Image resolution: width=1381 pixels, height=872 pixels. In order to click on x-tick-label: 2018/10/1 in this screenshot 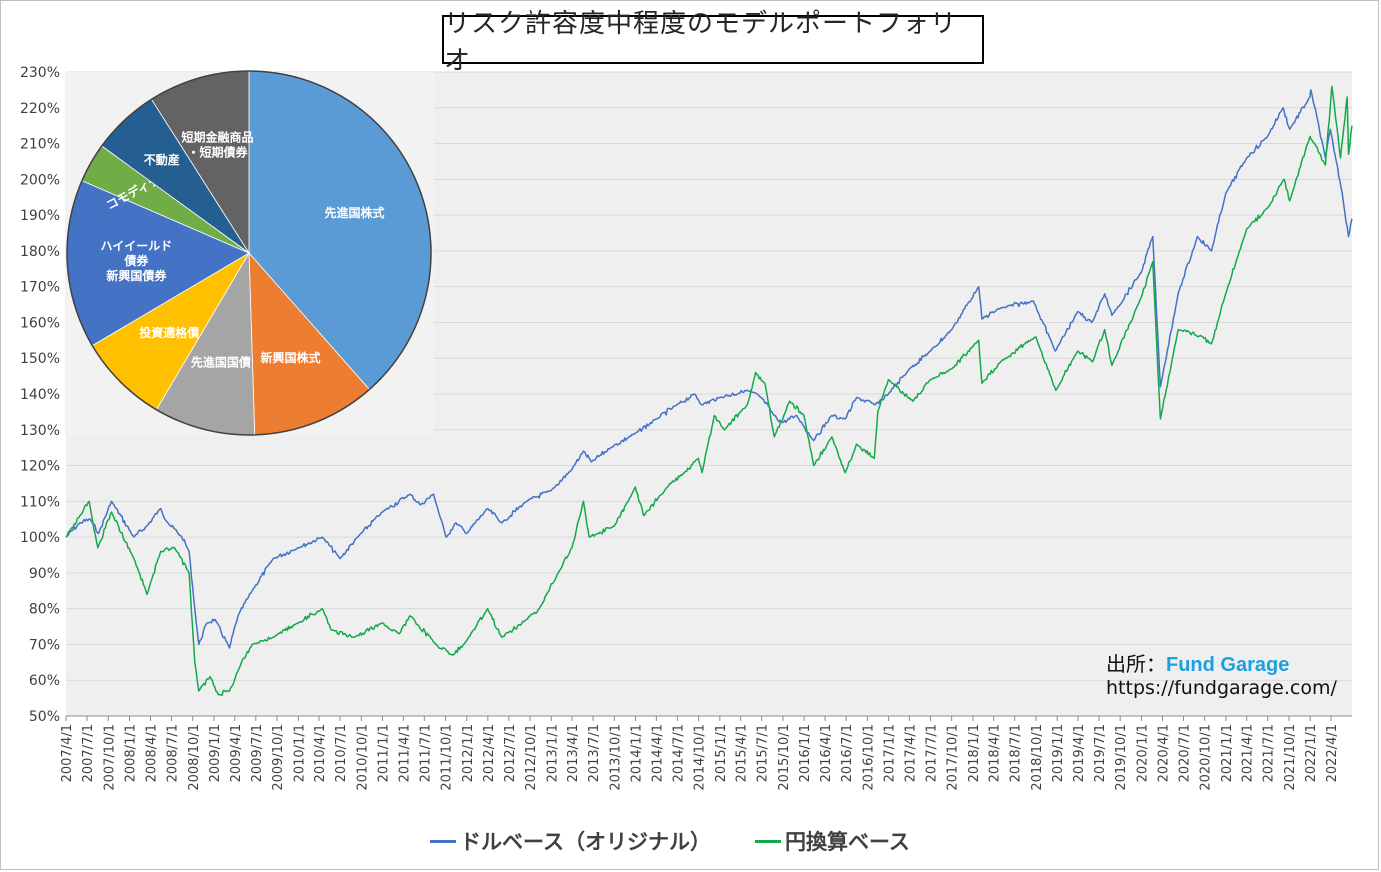, I will do `click(1037, 757)`.